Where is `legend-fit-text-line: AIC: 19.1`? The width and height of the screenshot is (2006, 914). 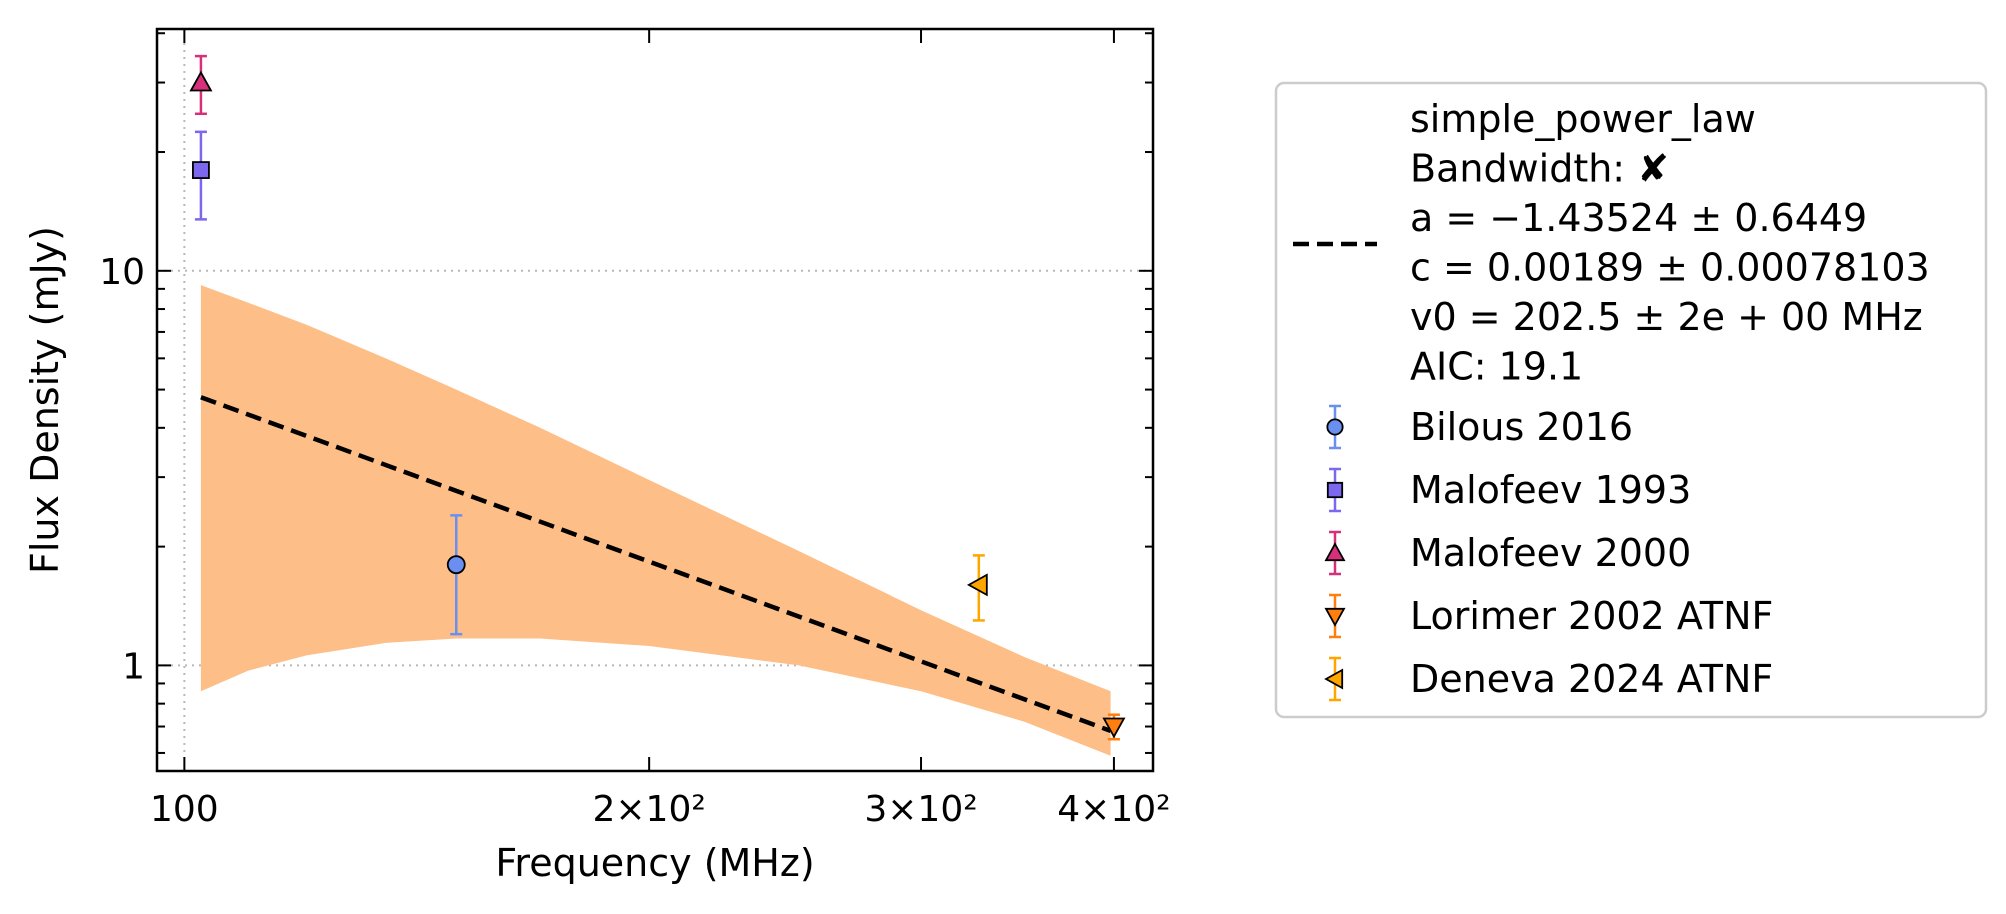
legend-fit-text-line: AIC: 19.1 is located at coordinates (1496, 367).